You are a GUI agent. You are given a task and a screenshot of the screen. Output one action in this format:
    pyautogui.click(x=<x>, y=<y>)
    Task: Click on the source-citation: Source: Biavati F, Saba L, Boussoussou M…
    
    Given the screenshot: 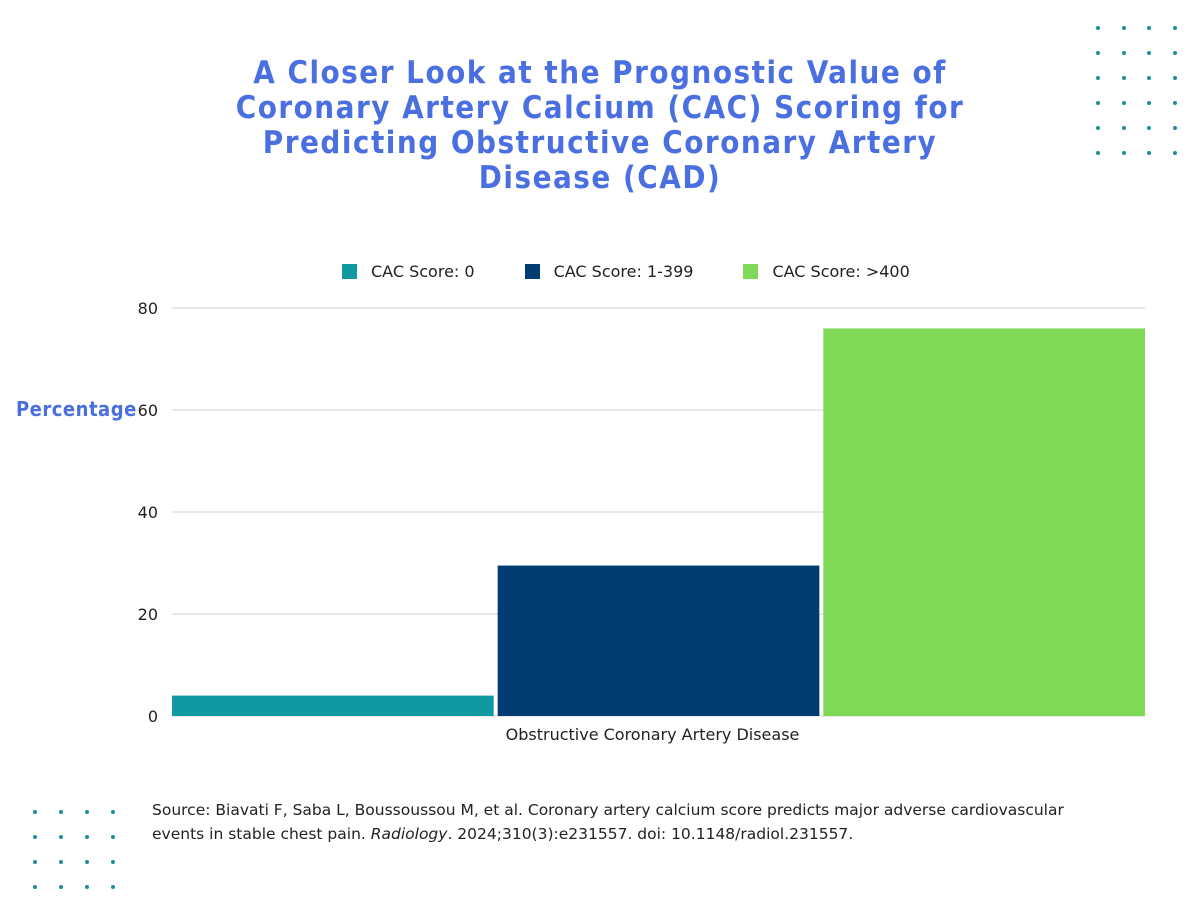 What is the action you would take?
    pyautogui.click(x=627, y=822)
    